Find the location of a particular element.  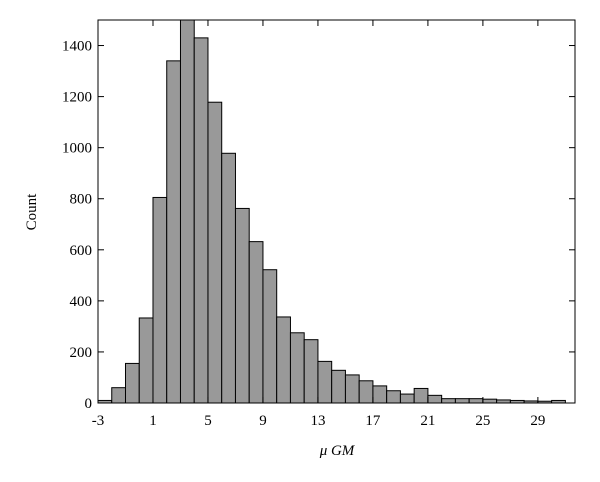

x-tick-label: 17 is located at coordinates (373, 421).